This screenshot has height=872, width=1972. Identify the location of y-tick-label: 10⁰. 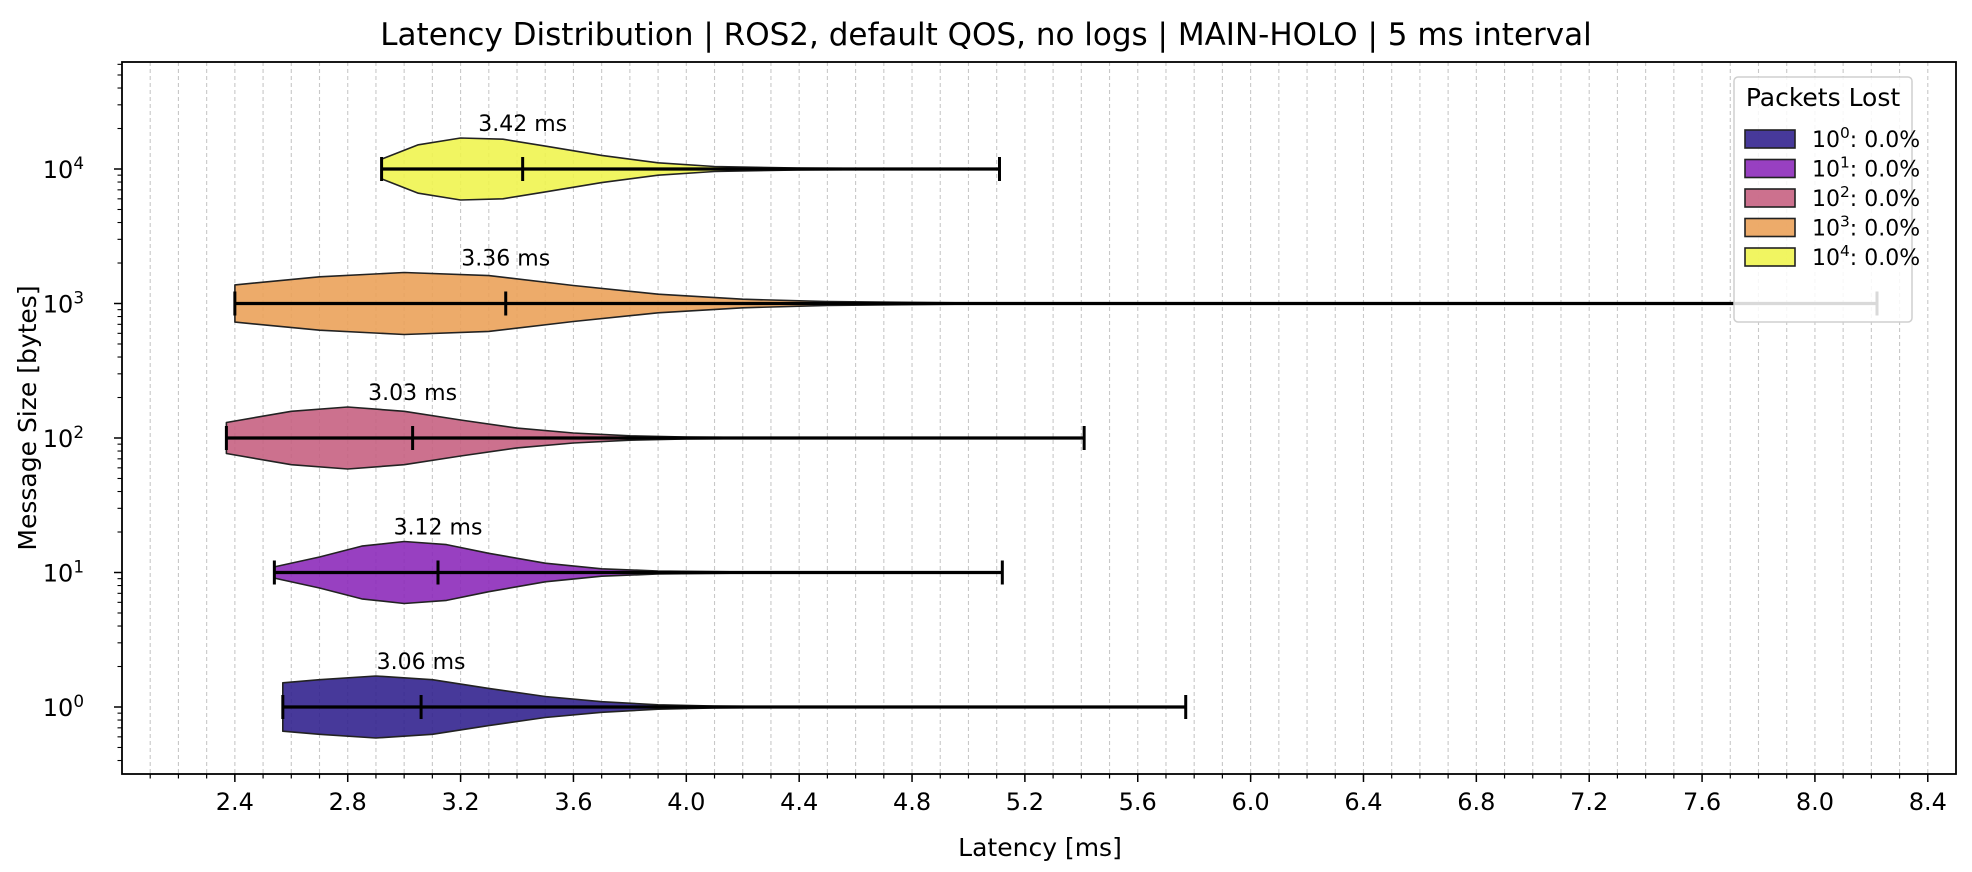
(63, 706).